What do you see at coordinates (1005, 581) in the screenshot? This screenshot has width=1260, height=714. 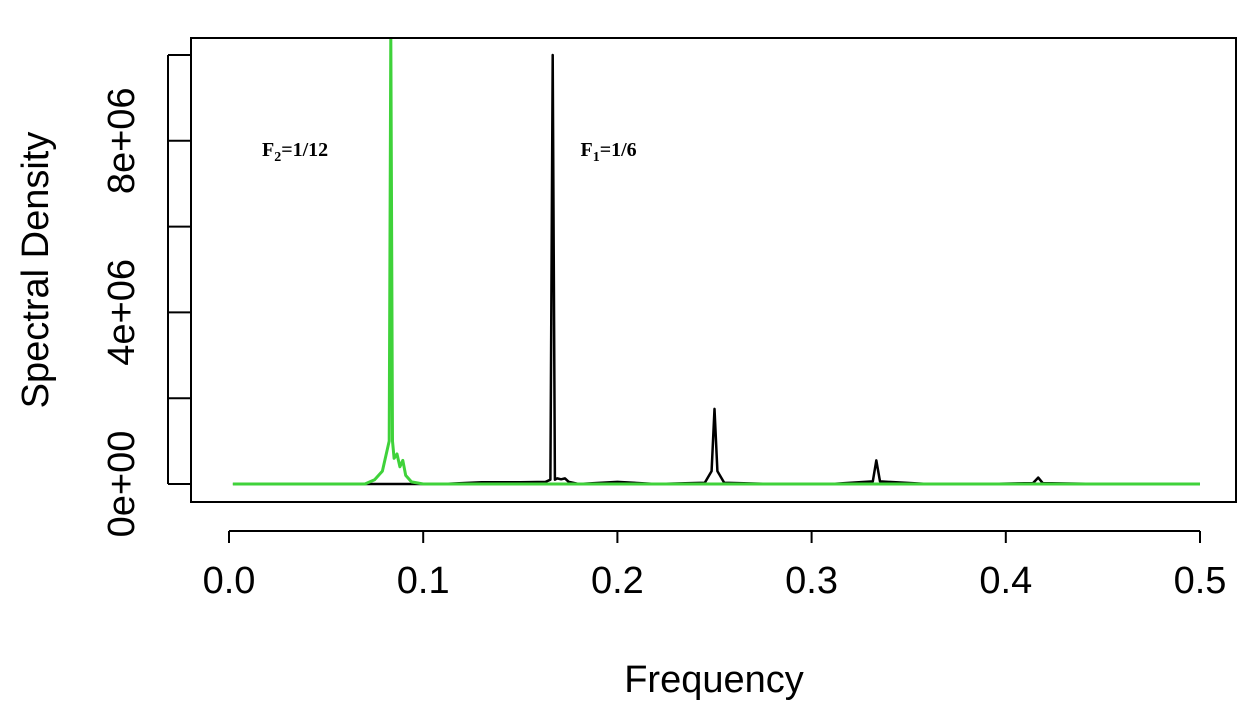 I see `x-tick-label: 0.4` at bounding box center [1005, 581].